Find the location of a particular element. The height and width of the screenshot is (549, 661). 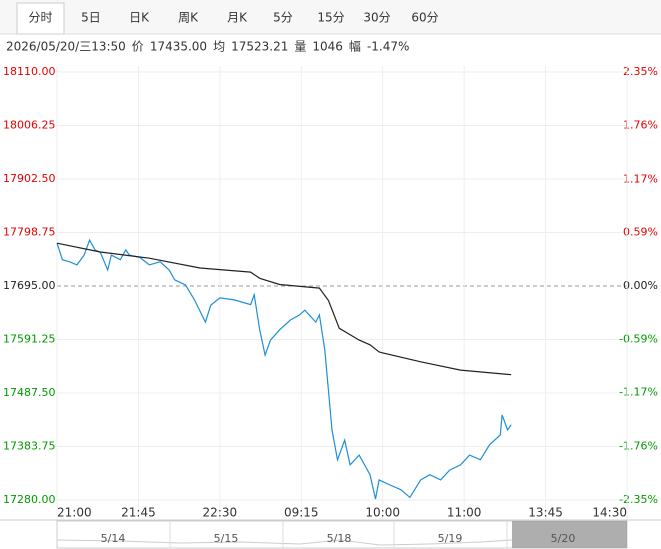

info-value: 1046 is located at coordinates (327, 47).